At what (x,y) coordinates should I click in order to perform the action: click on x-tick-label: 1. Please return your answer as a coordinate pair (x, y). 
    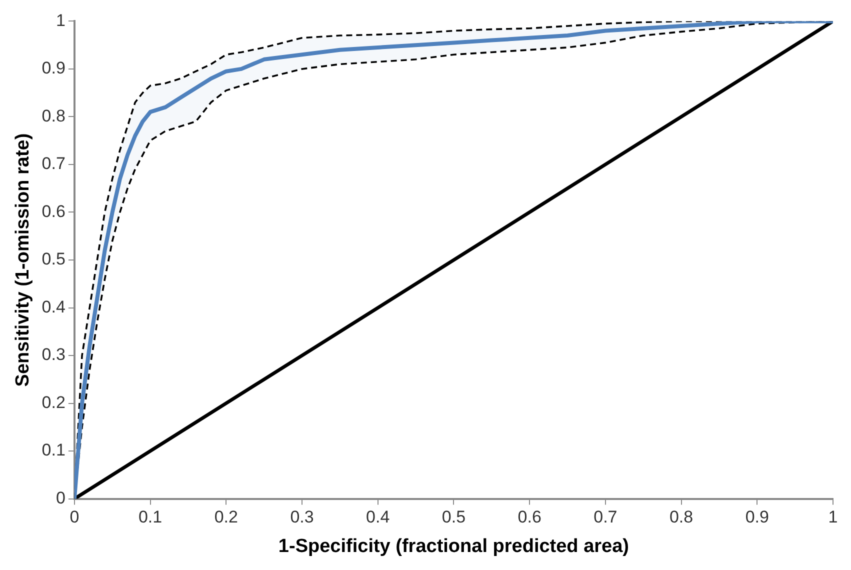
    Looking at the image, I should click on (833, 517).